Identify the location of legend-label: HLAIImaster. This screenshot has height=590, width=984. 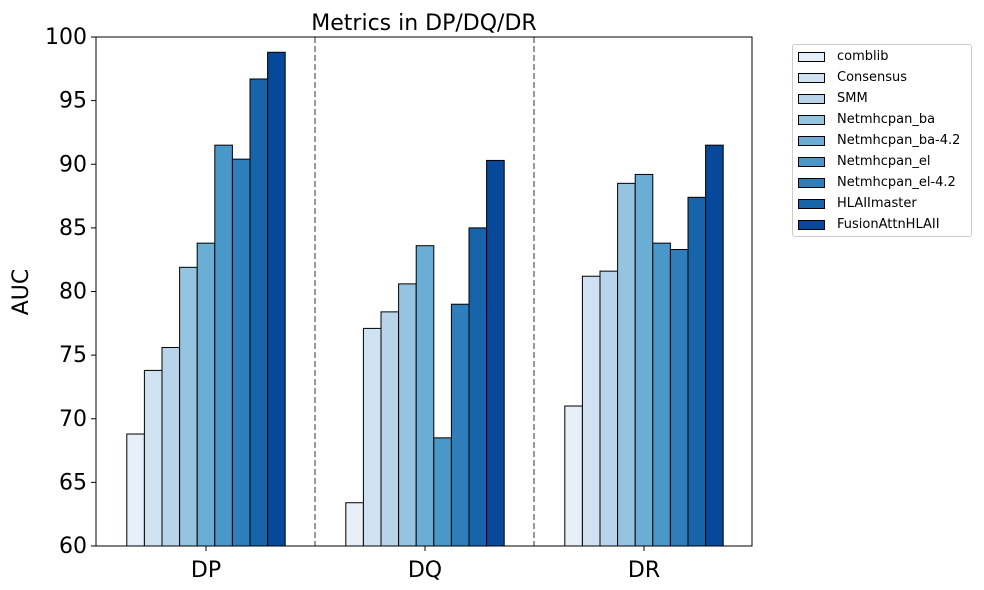
(877, 203).